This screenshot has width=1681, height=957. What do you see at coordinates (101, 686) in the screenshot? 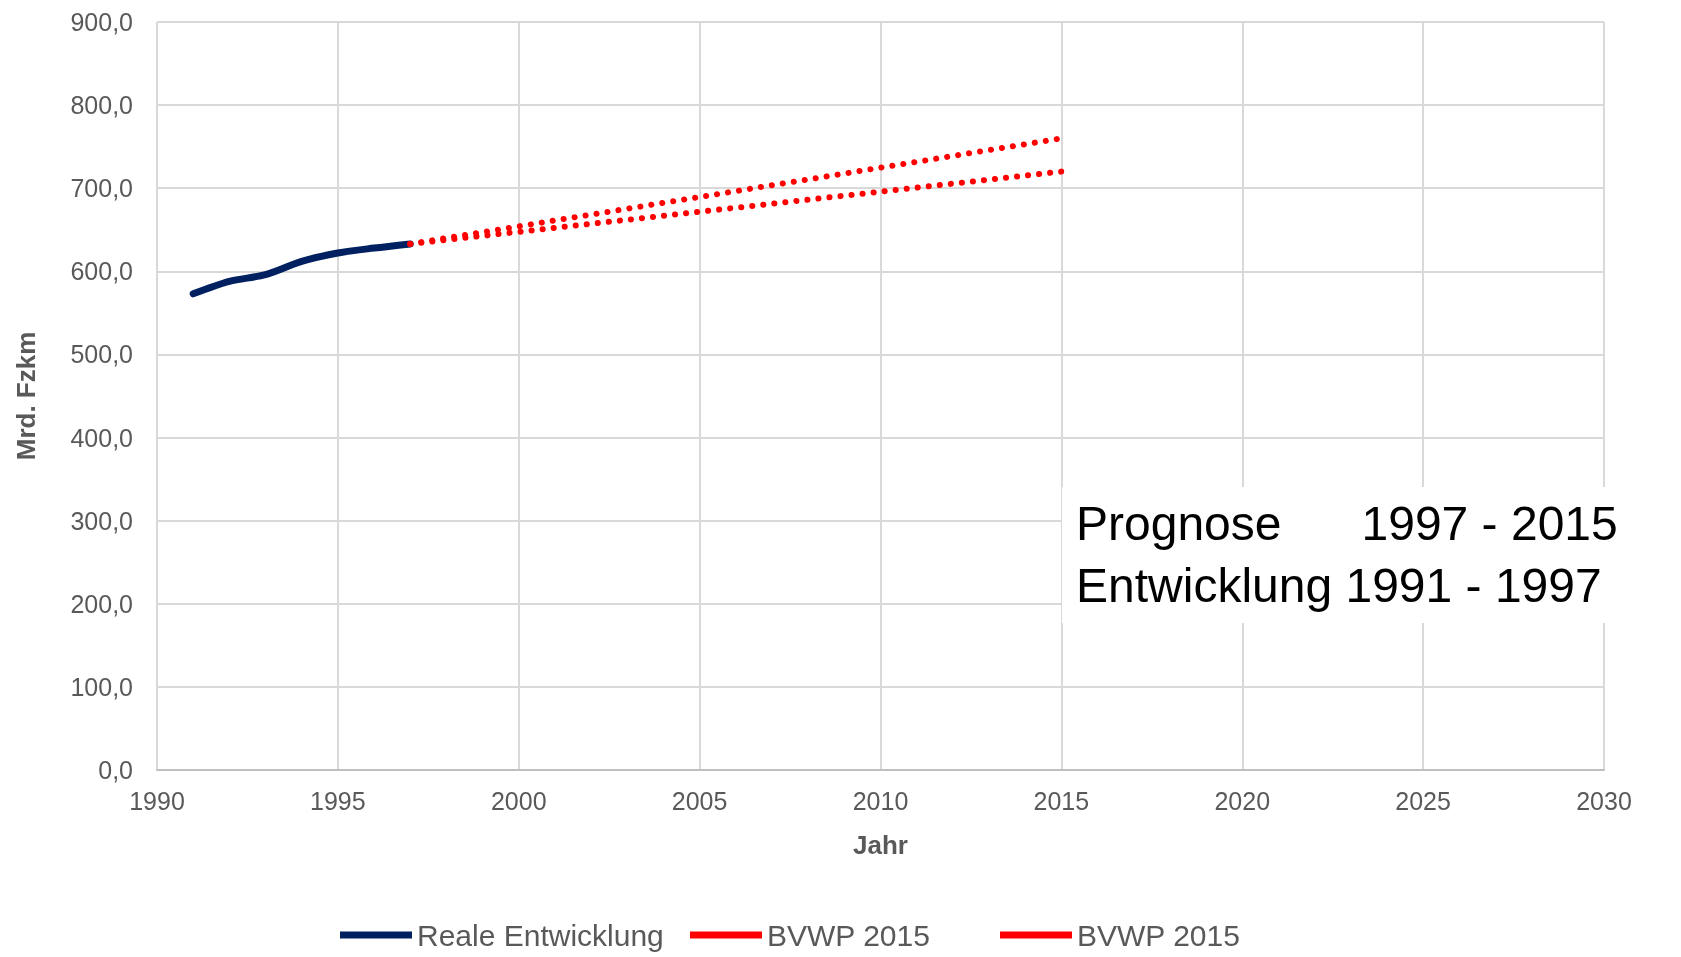
I see `y-tick-label: 100,0` at bounding box center [101, 686].